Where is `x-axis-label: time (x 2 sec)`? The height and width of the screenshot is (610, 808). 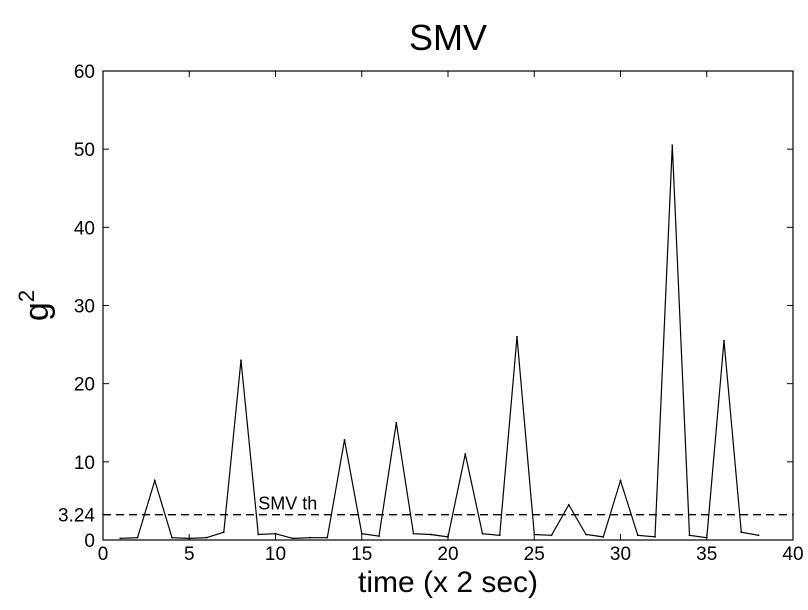 x-axis-label: time (x 2 sec) is located at coordinates (448, 582).